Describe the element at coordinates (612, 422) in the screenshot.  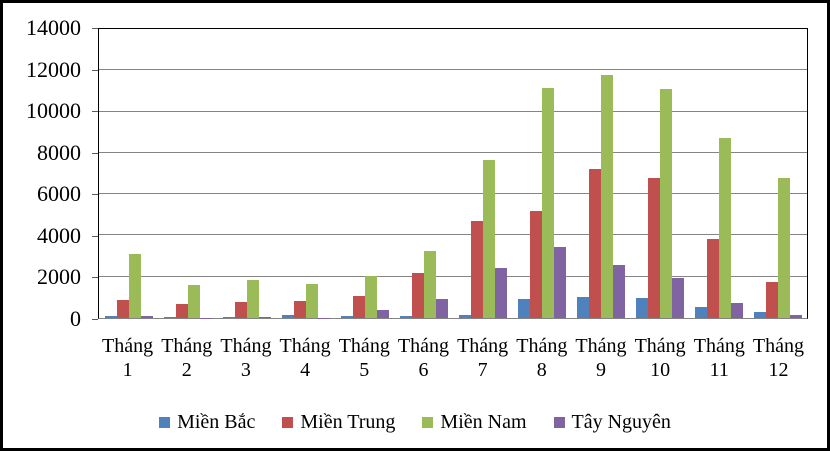
I see `legend-item: Tây Nguyên` at that location.